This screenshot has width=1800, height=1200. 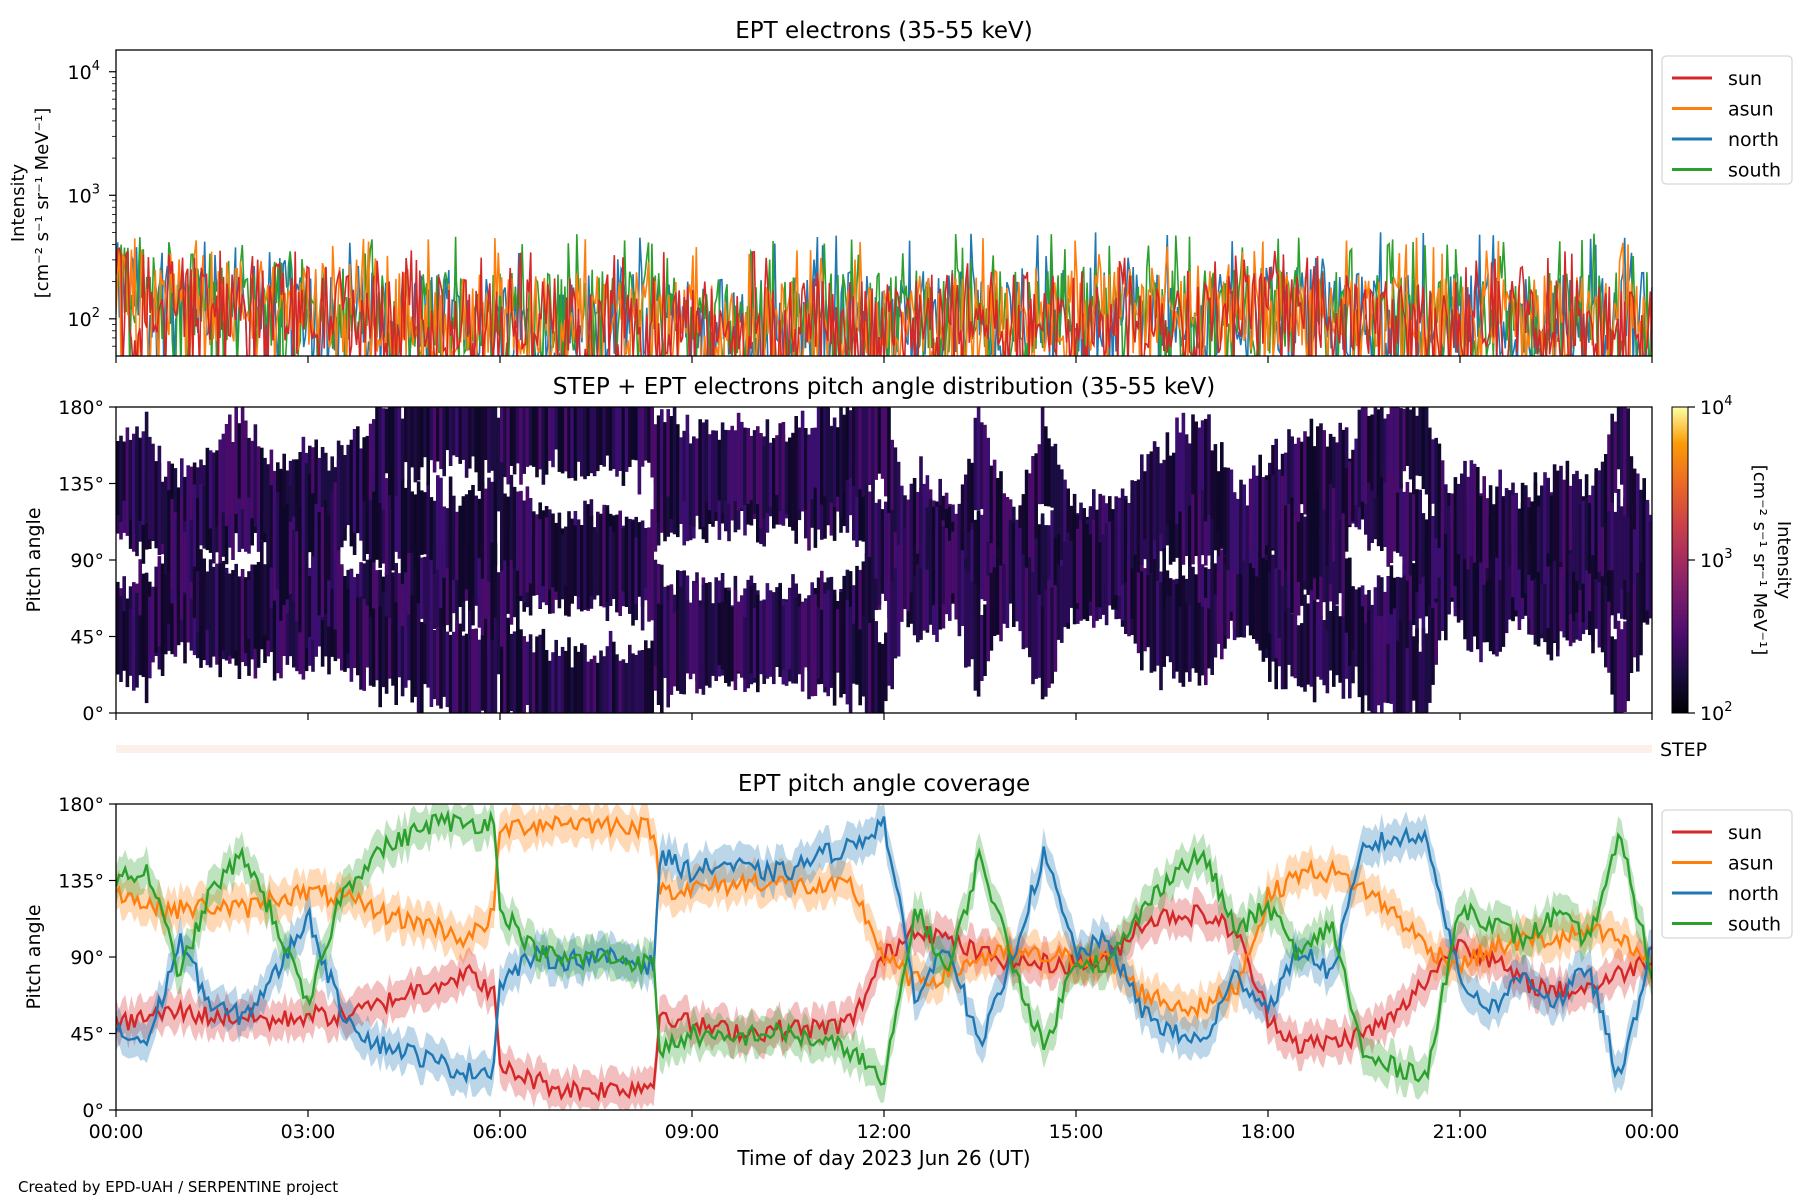 I want to click on y-tick-label: 135°, so click(x=81, y=485).